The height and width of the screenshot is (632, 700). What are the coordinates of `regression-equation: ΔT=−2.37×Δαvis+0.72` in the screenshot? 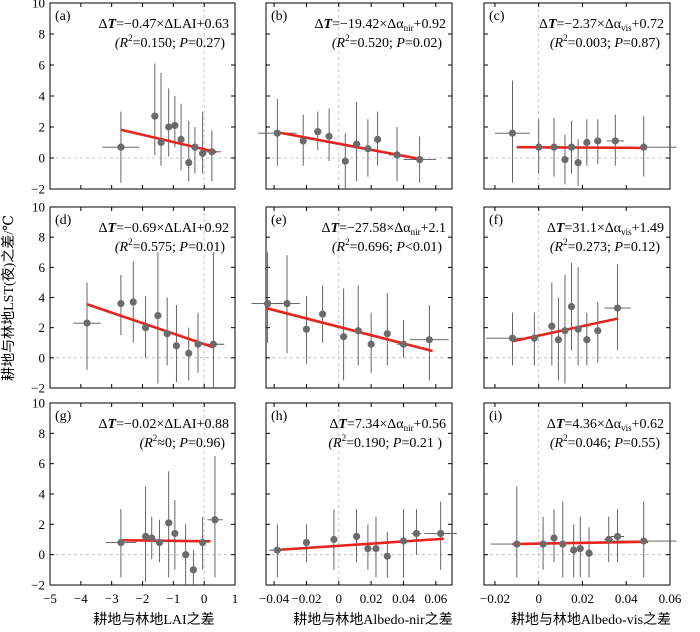 It's located at (601, 25).